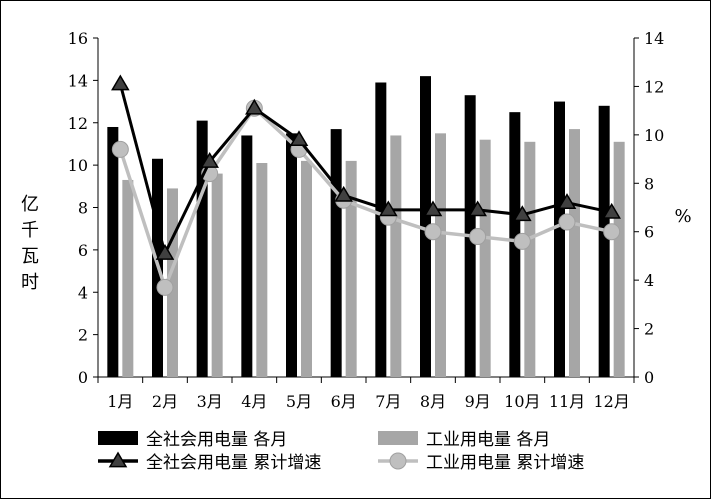 The image size is (711, 504). Describe the element at coordinates (654, 38) in the screenshot. I see `y2-tick-label: 14` at that location.